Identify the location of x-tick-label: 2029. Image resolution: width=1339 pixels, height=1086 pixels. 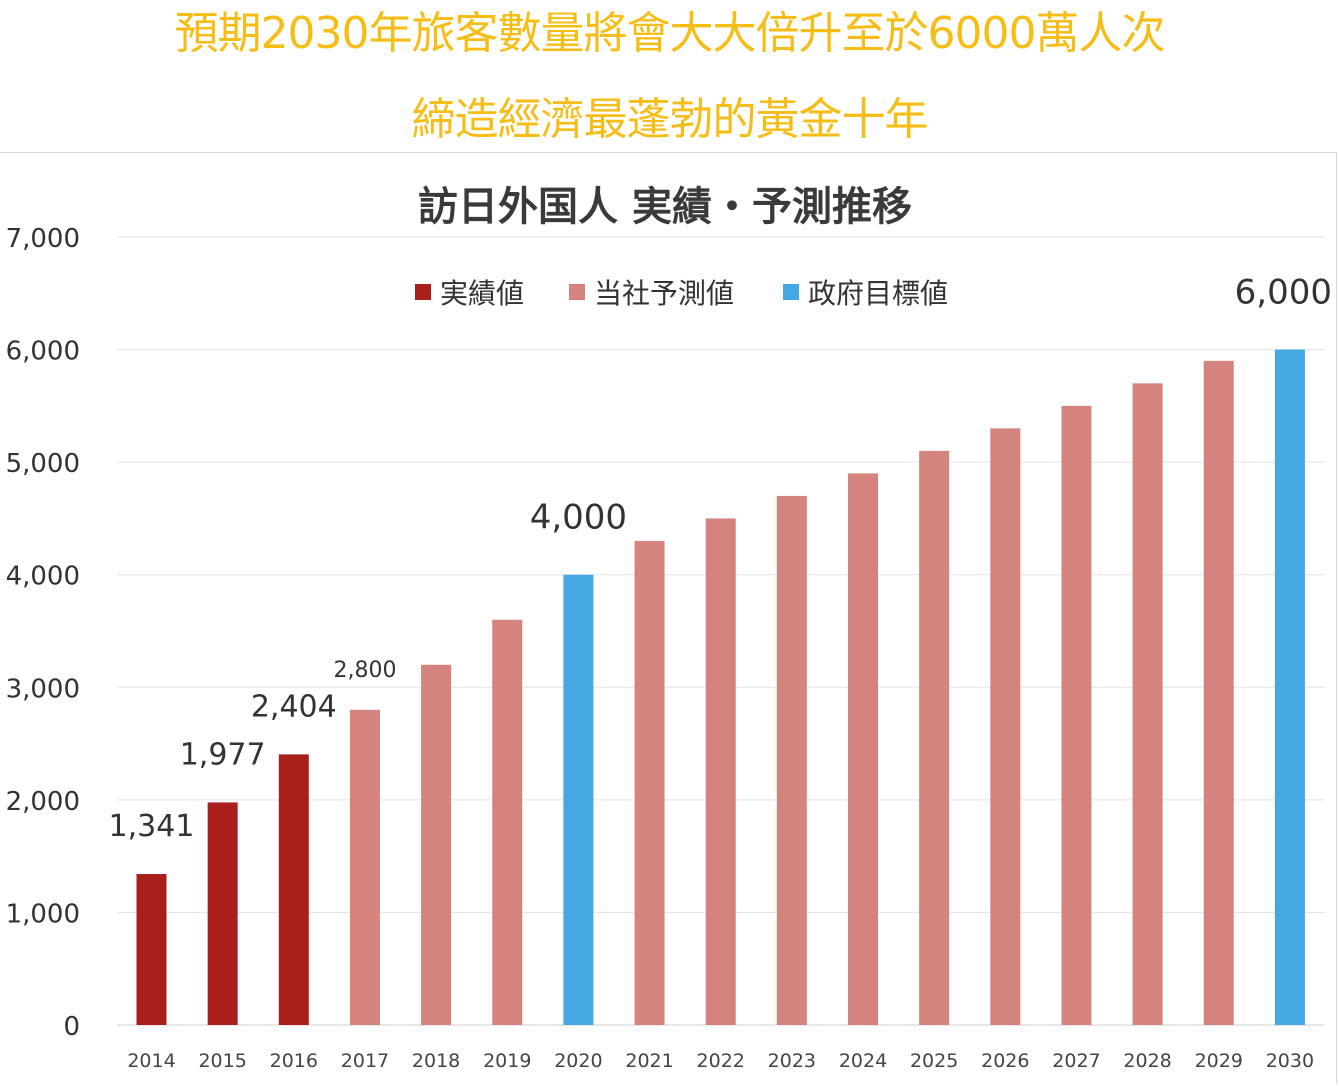
(1219, 1061).